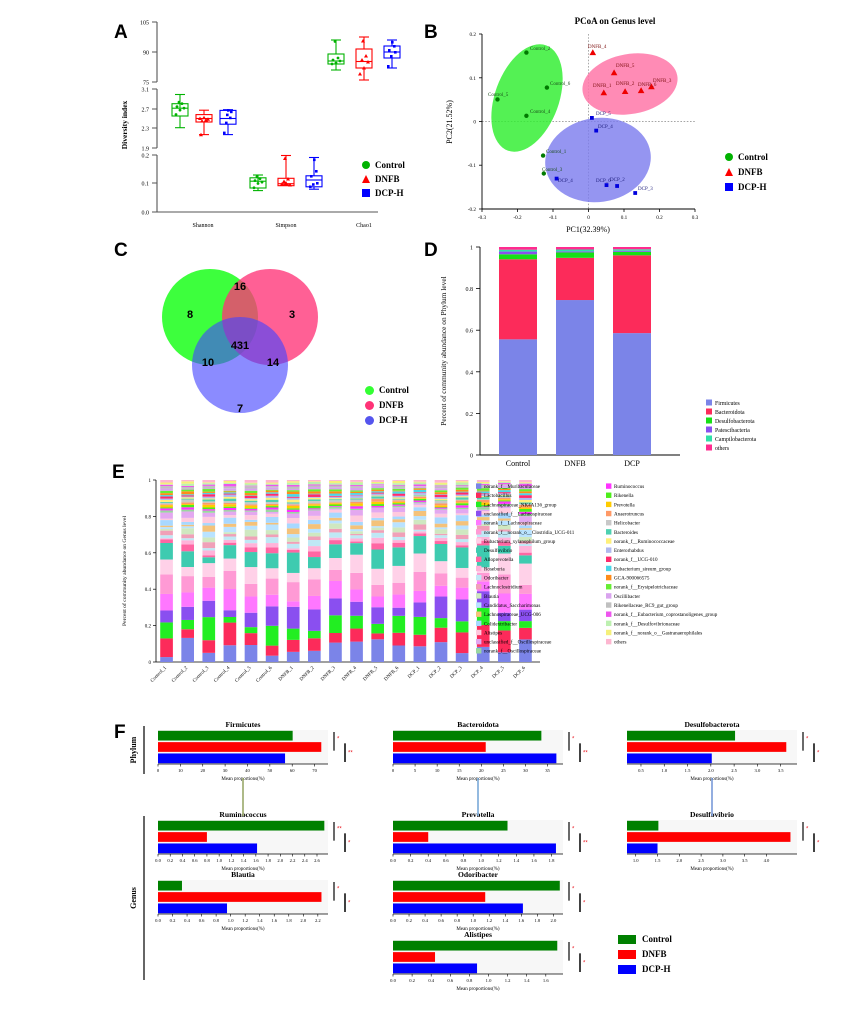 The height and width of the screenshot is (1010, 850). What do you see at coordinates (393, 770) in the screenshot?
I see `panel-f-xtick: 0` at bounding box center [393, 770].